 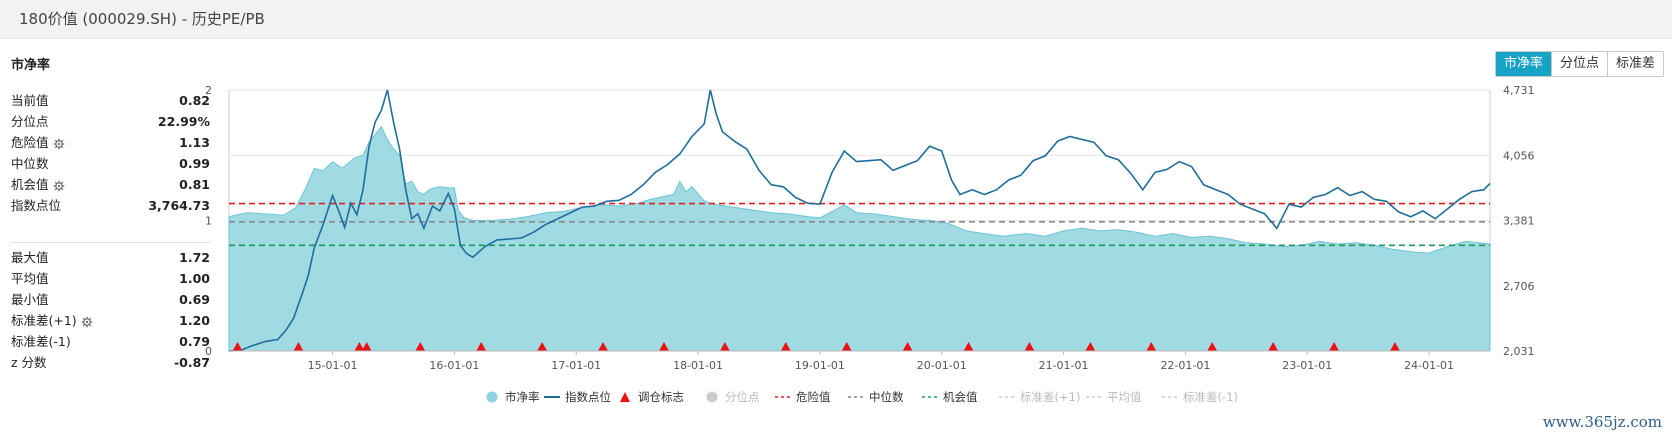 I want to click on legend-item-label: 分位点, so click(x=742, y=397).